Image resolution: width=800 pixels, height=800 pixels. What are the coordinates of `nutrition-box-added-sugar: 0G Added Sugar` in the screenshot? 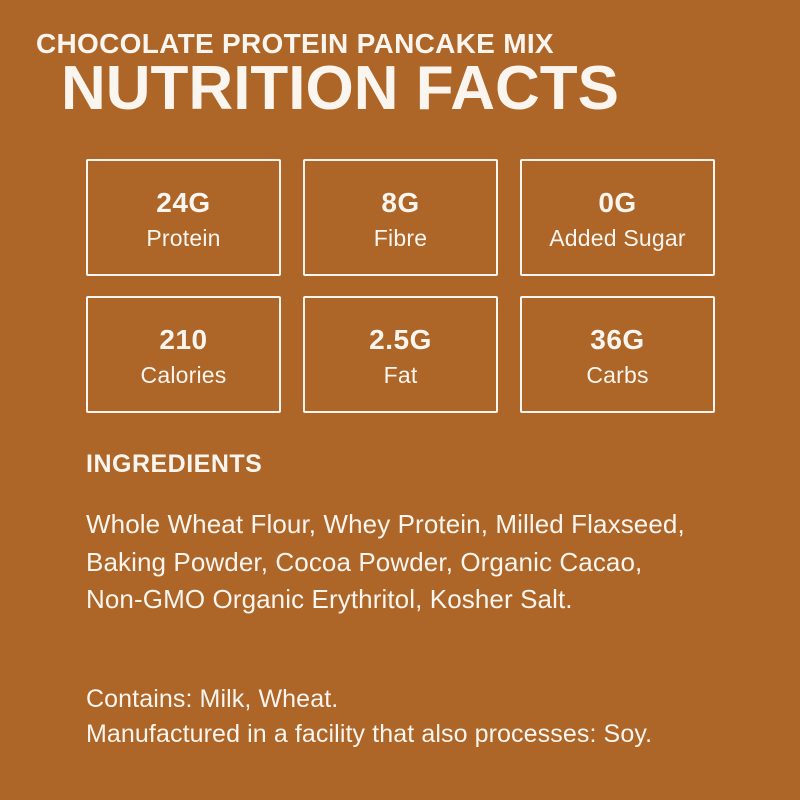 It's located at (617, 217).